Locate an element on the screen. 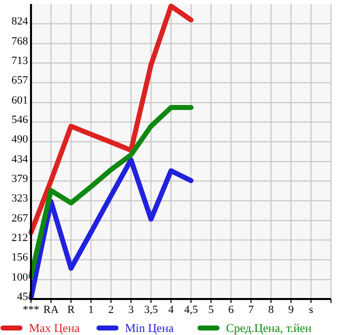 Image resolution: width=345 pixels, height=335 pixels. x-tick-label: R is located at coordinates (71, 310).